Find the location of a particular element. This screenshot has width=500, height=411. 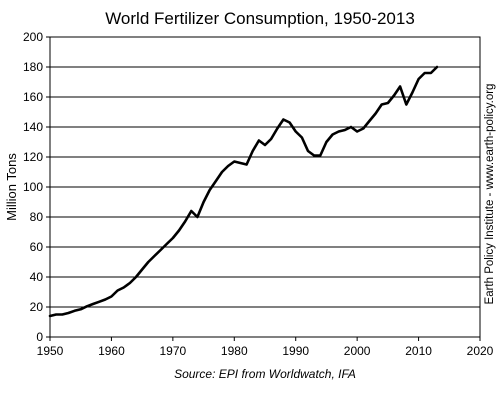

y-axis-title: Million Tons is located at coordinates (11, 187).